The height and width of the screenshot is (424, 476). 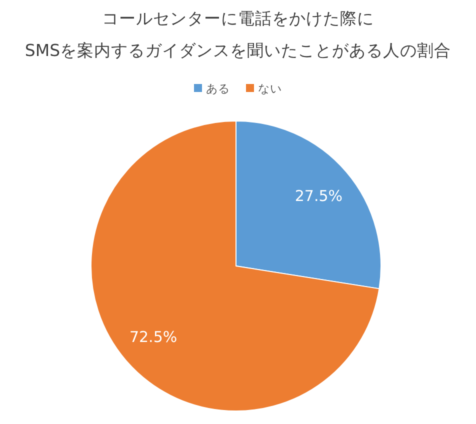 I want to click on legend-label: ない, so click(x=270, y=89).